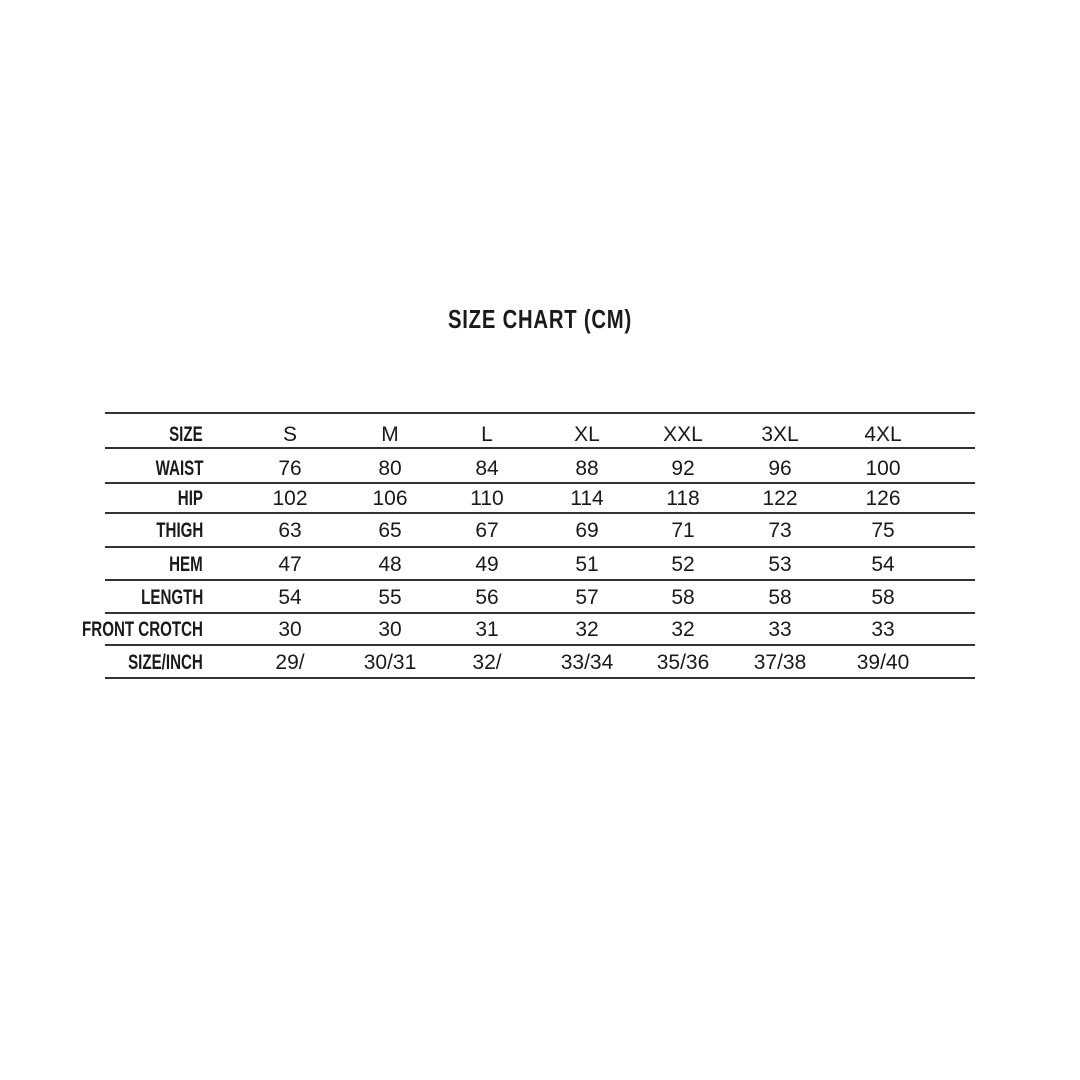  What do you see at coordinates (190, 498) in the screenshot?
I see `row-label: HIP` at bounding box center [190, 498].